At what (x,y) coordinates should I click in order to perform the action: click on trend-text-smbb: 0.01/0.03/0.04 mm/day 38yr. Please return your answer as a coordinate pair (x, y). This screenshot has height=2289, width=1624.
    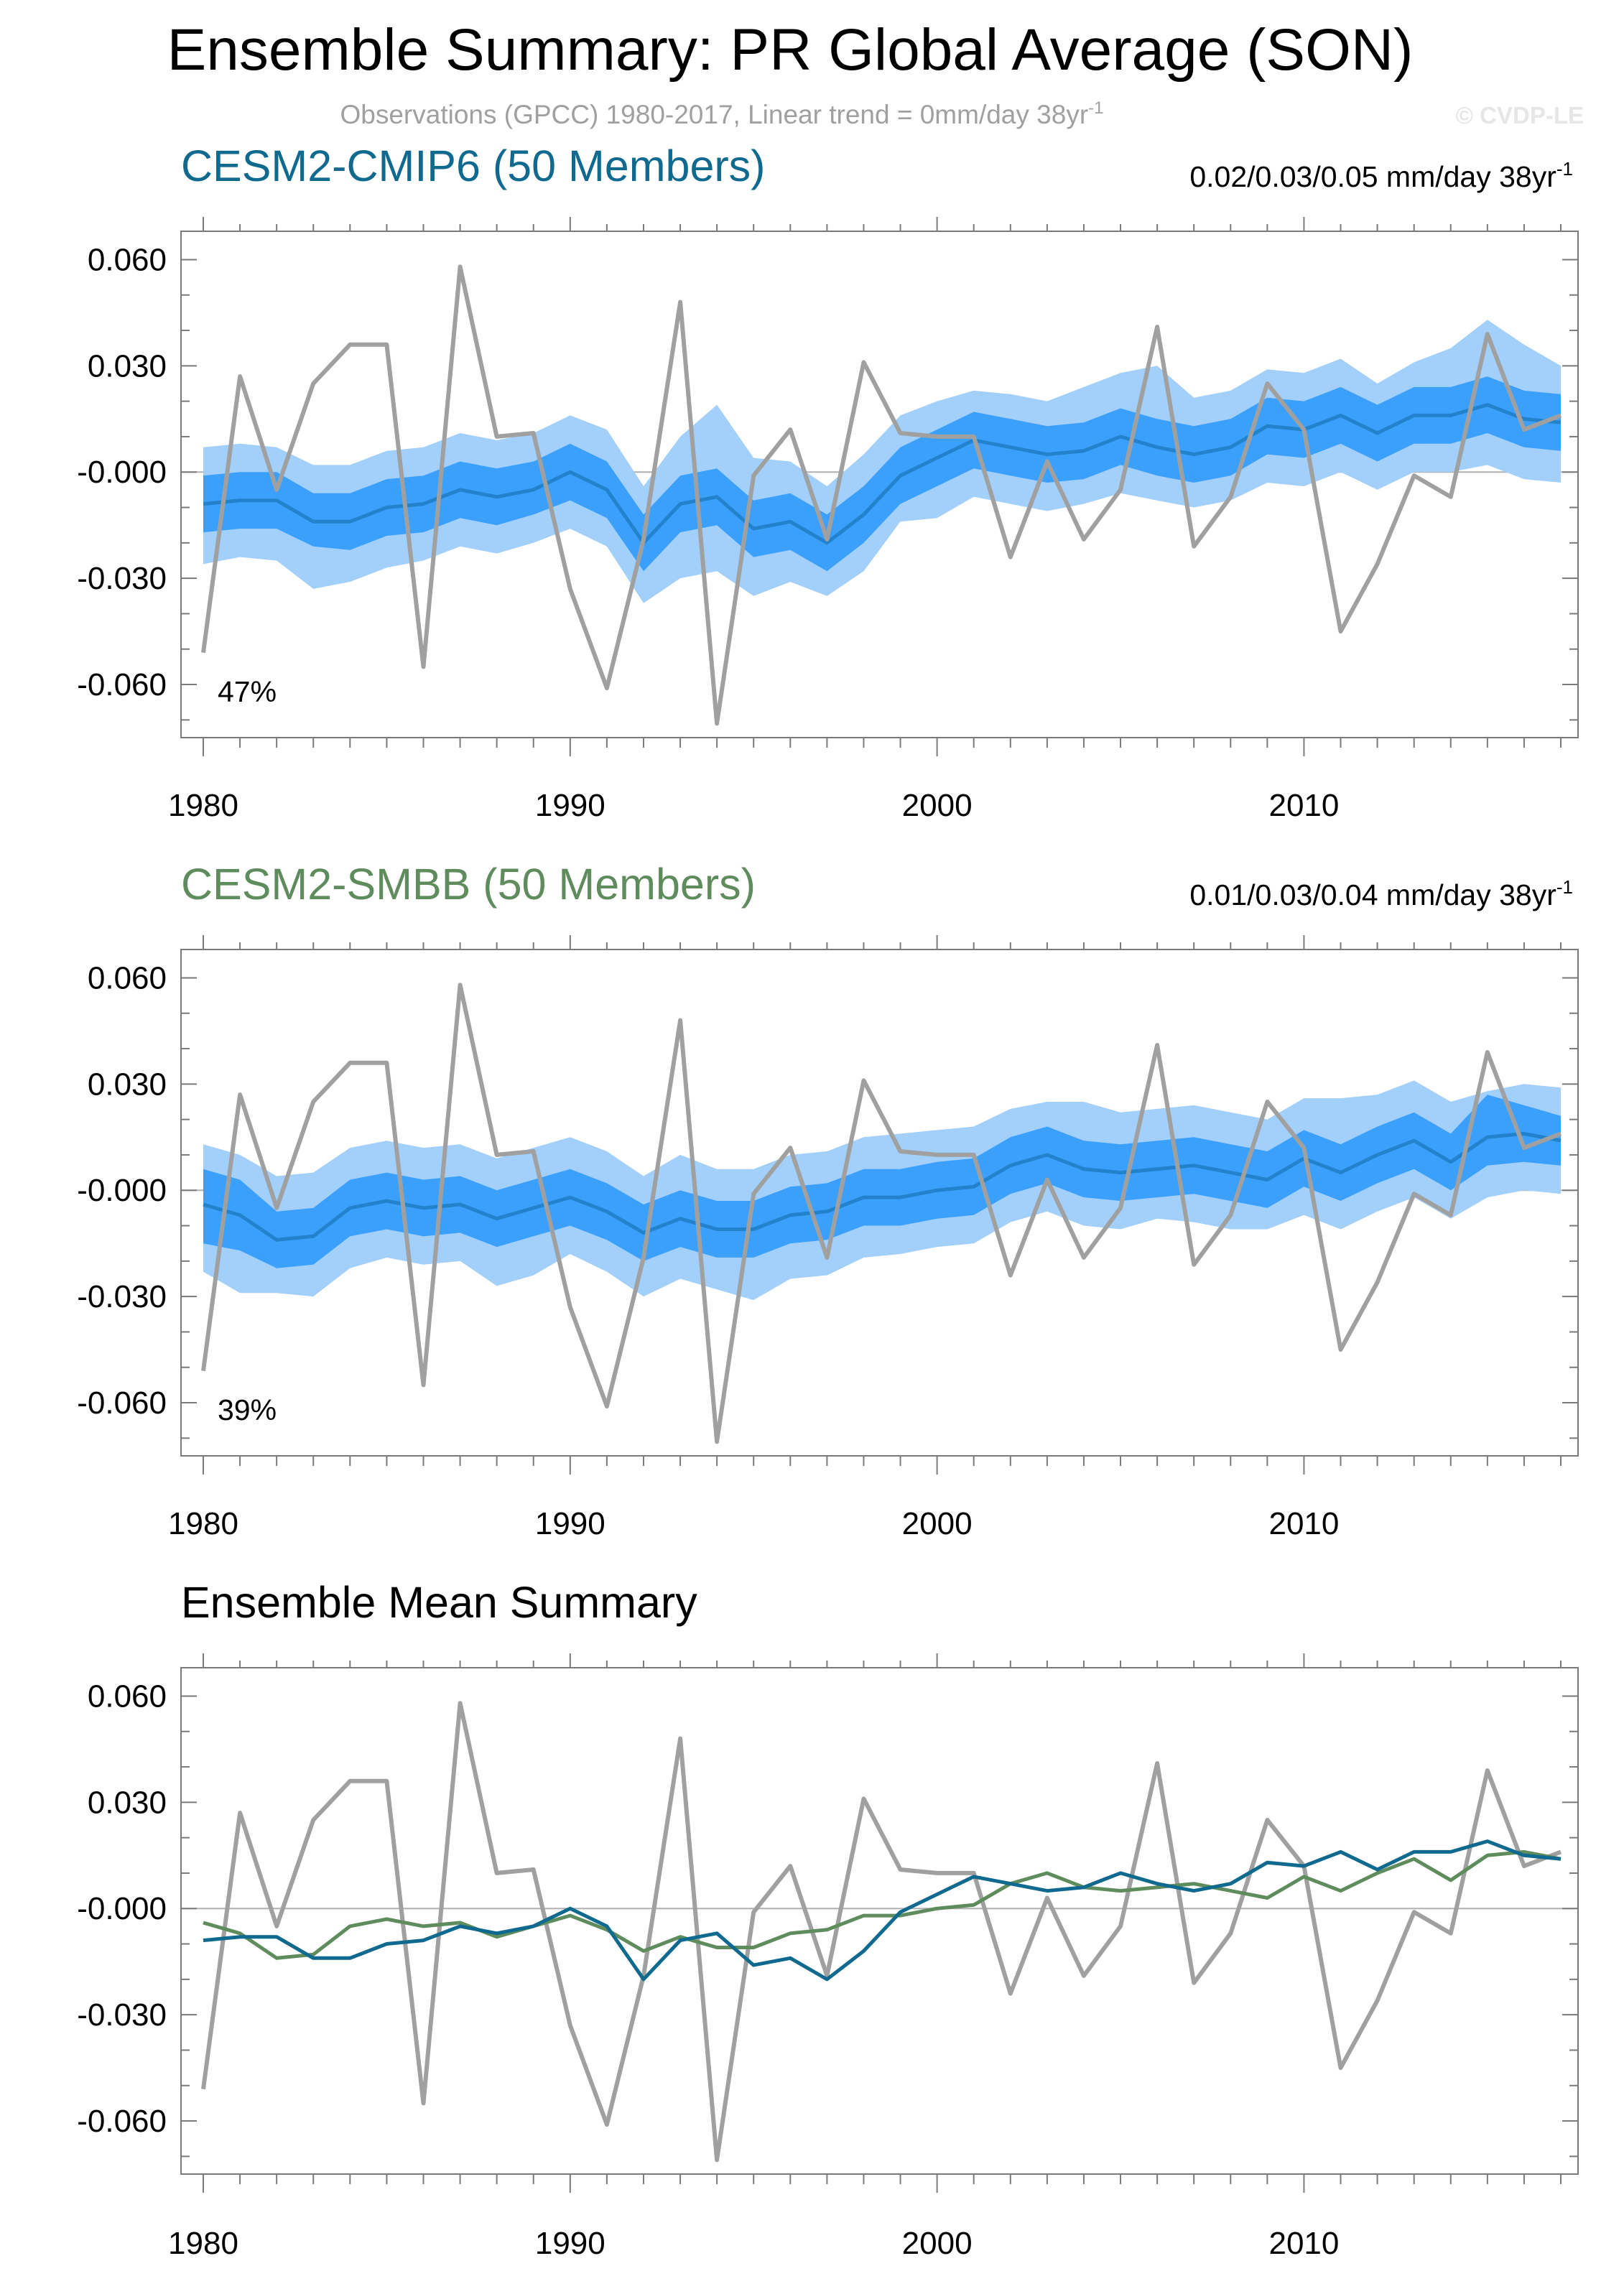
    Looking at the image, I should click on (1372, 894).